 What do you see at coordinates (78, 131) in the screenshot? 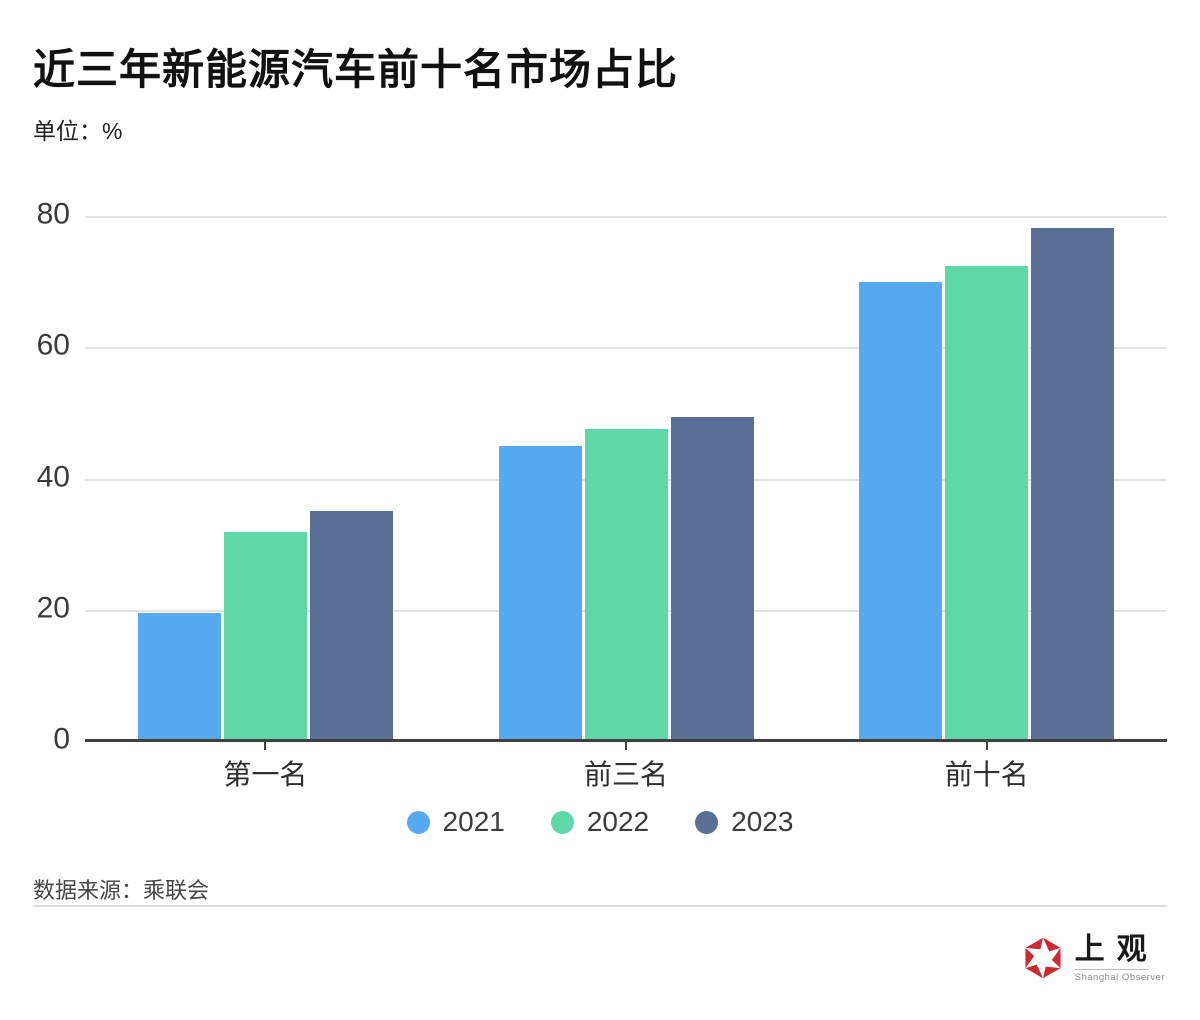
I see `unit-label: 单位：%` at bounding box center [78, 131].